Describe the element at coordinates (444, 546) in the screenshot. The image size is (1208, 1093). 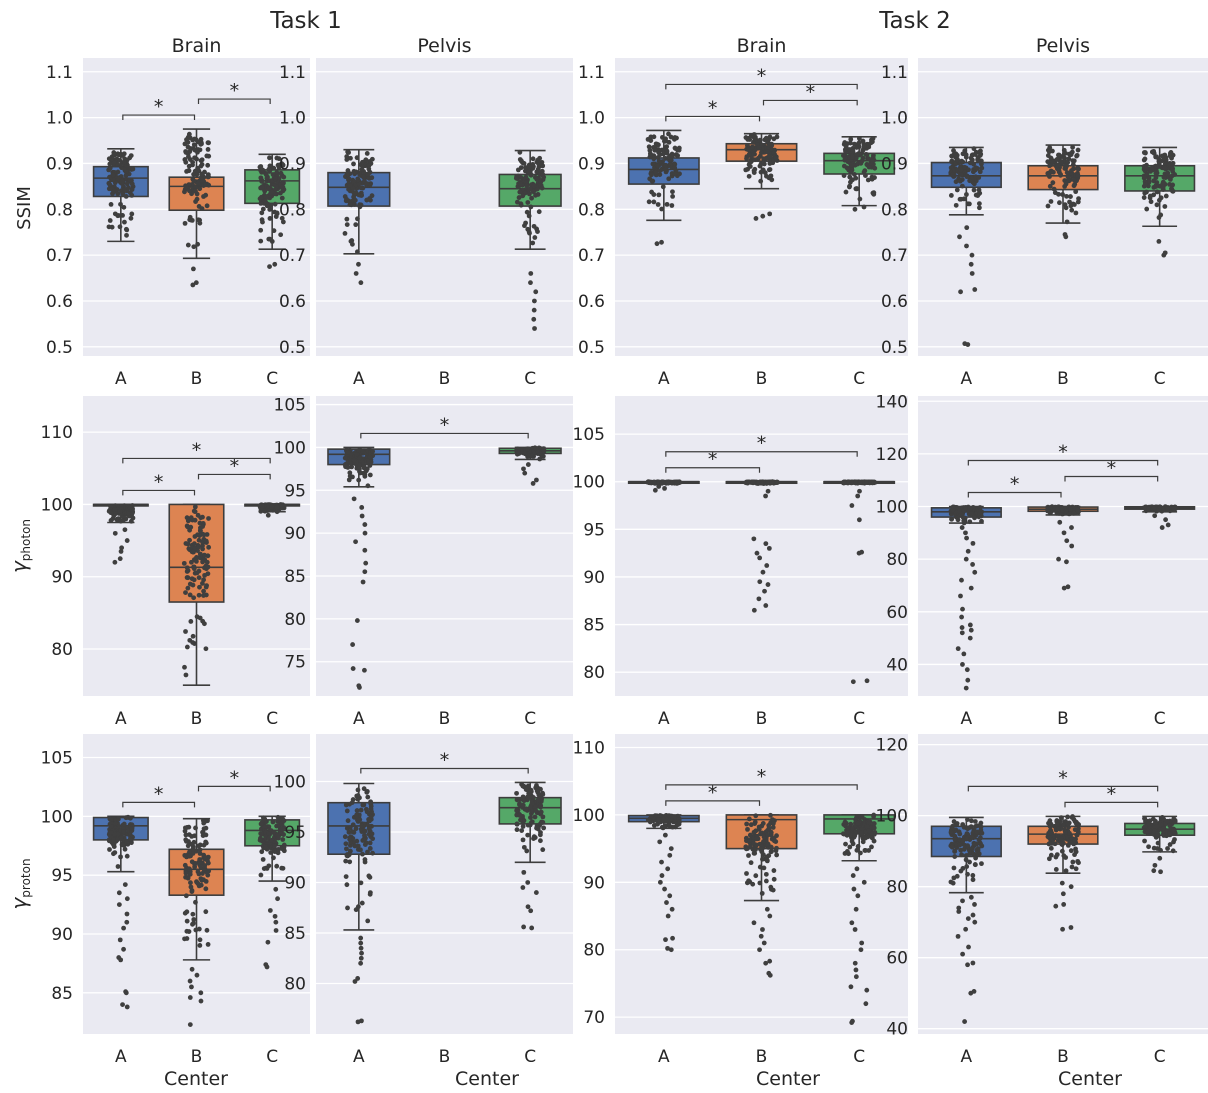
I see `plot-area` at that location.